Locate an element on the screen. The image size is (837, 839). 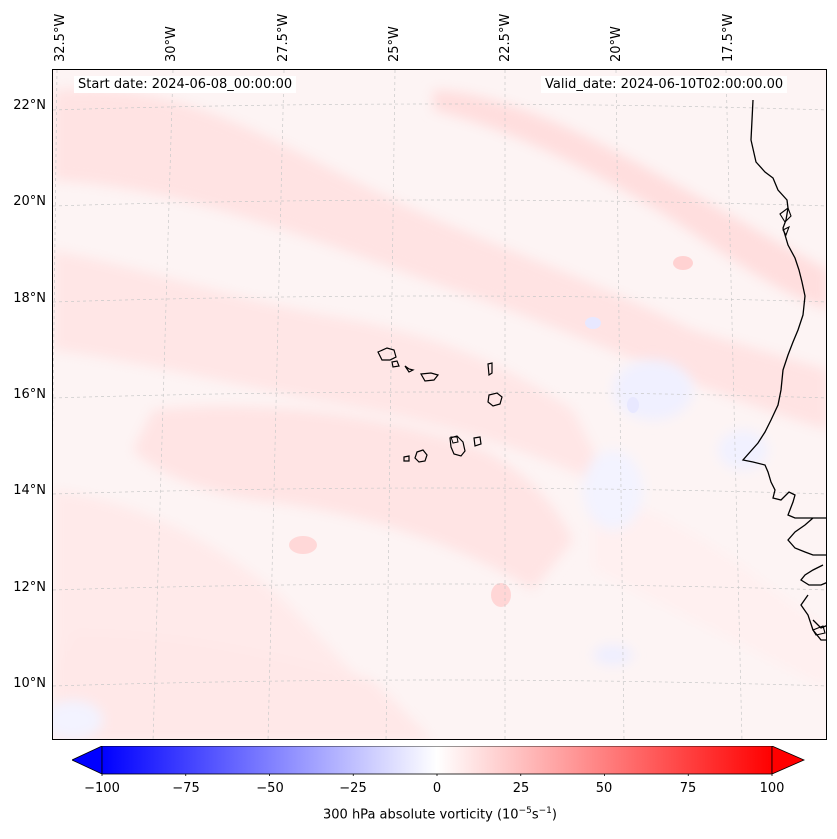
lon-label-30w: 30°W is located at coordinates (171, 44).